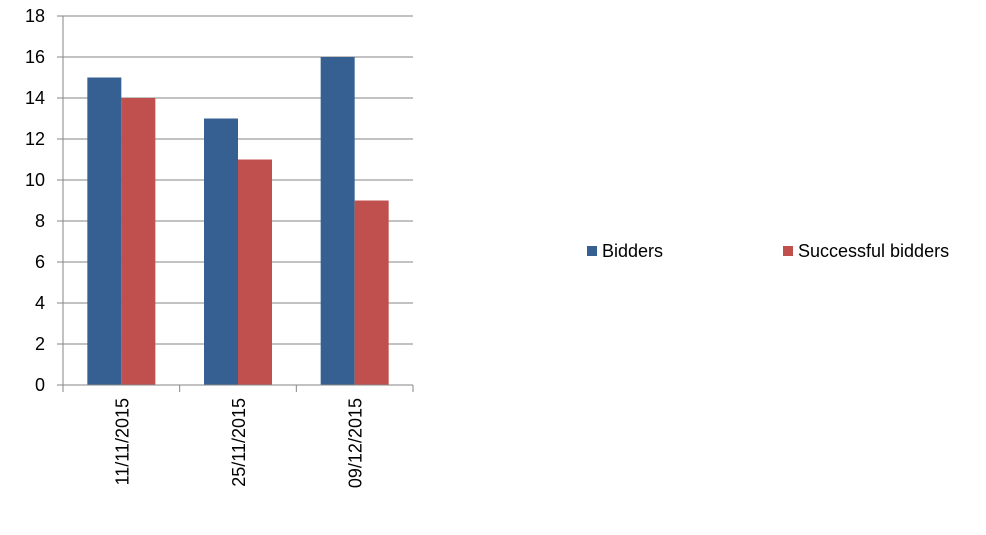 This screenshot has width=986, height=535. What do you see at coordinates (40, 344) in the screenshot?
I see `y-tick-label: 2` at bounding box center [40, 344].